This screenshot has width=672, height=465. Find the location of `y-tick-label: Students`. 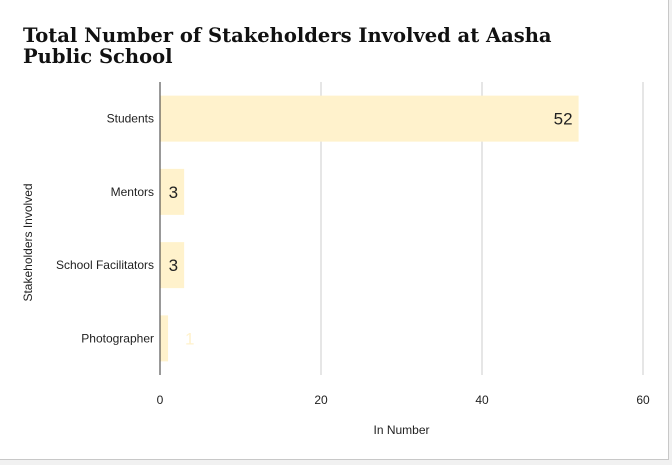

y-tick-label: Students is located at coordinates (130, 119).